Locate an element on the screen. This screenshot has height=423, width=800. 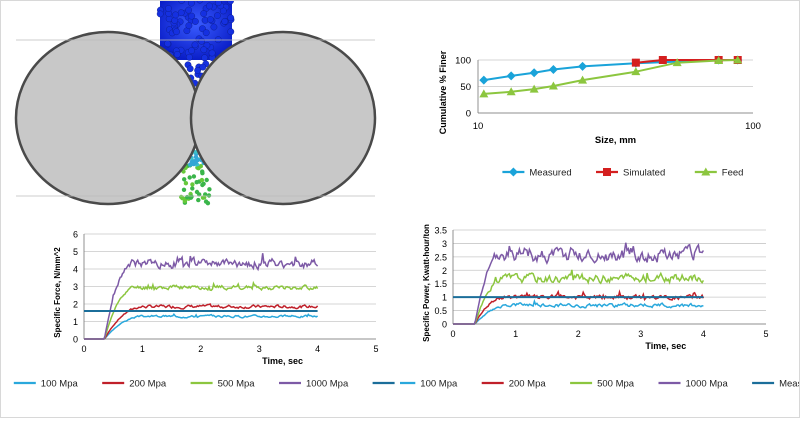
y-tick-label: 0.5 is located at coordinates (440, 311).